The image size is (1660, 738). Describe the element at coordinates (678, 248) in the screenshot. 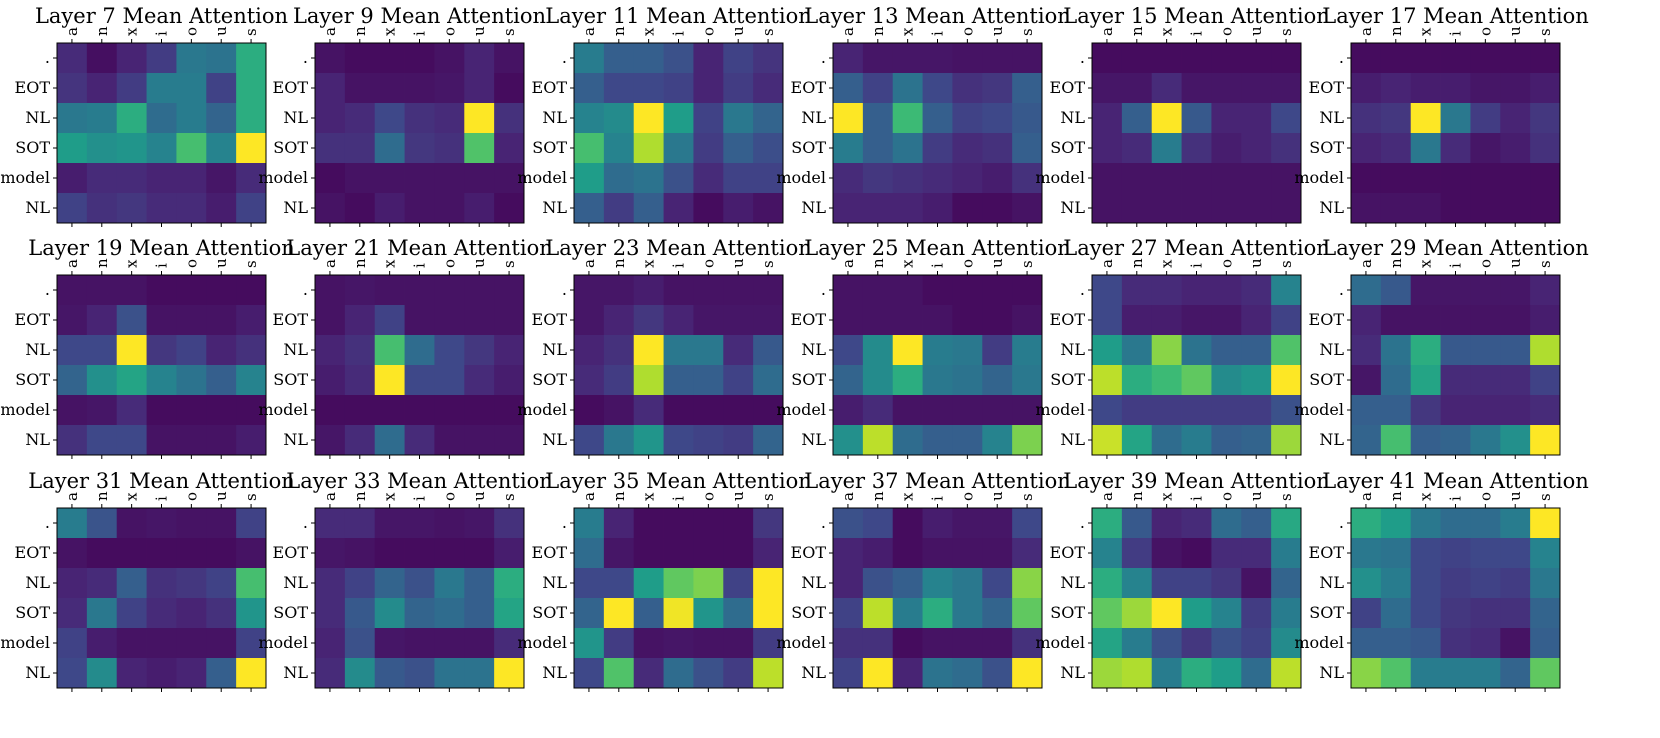

I see `panel-title: Layer 23 Mean Attention` at that location.